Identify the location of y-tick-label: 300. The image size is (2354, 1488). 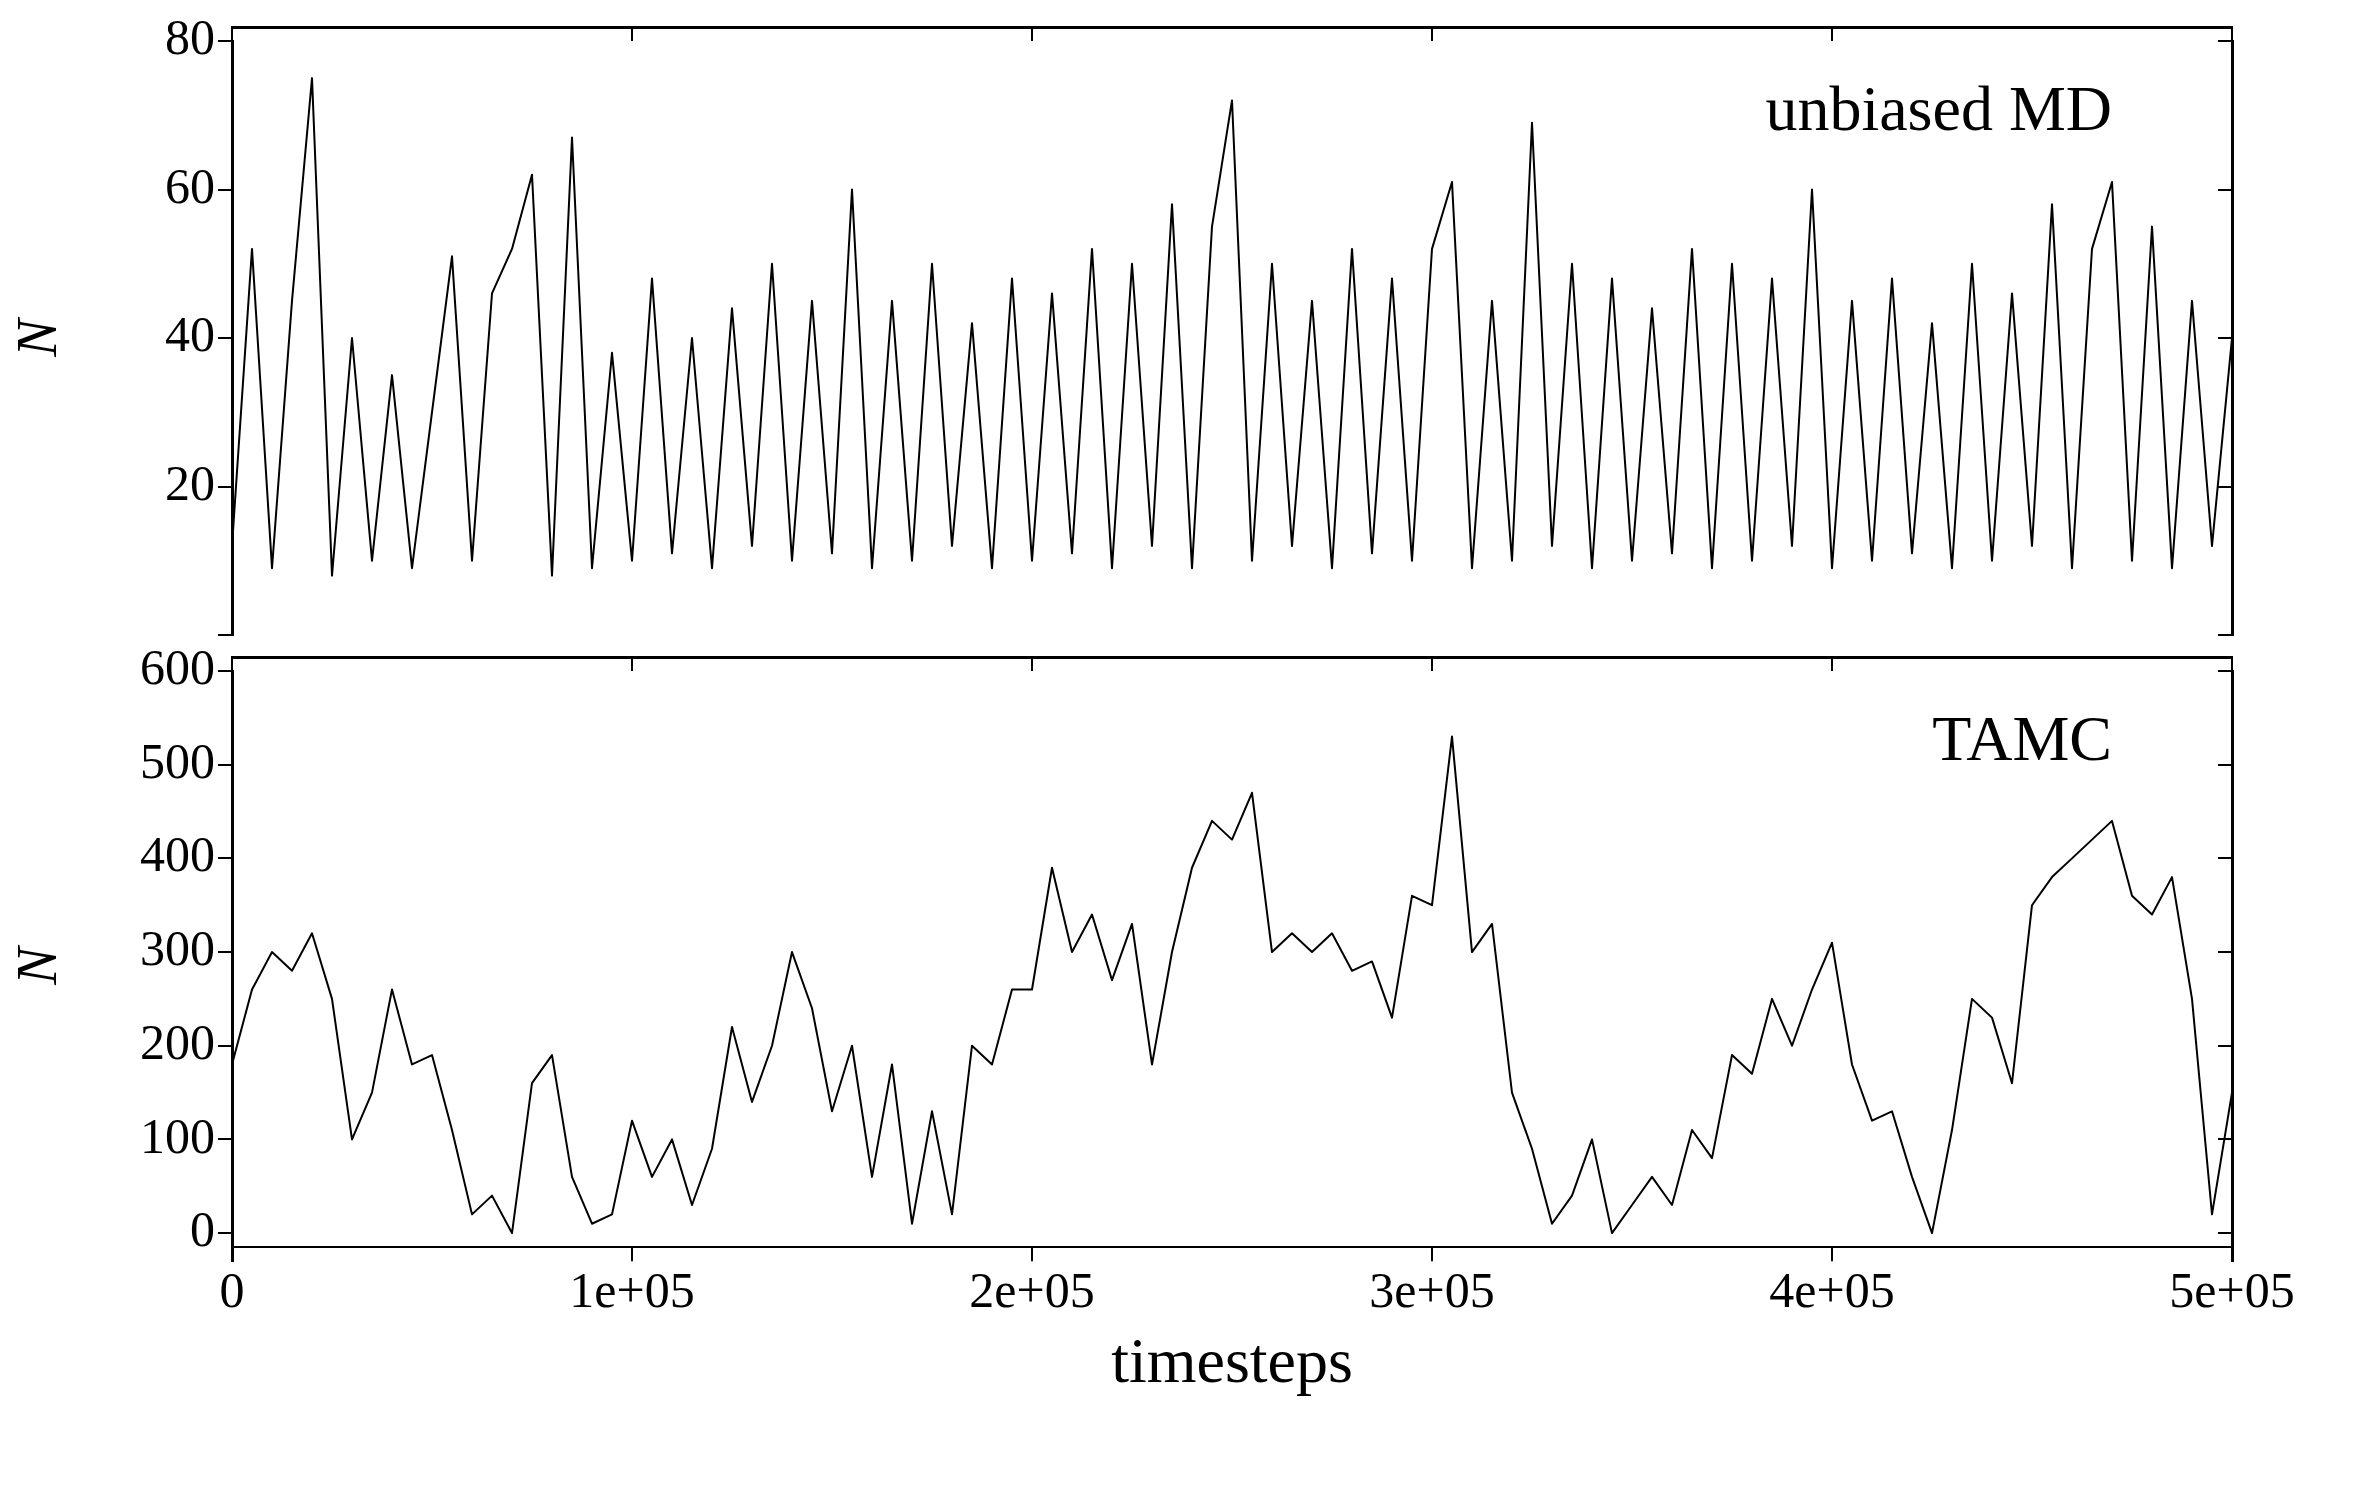
(177, 948).